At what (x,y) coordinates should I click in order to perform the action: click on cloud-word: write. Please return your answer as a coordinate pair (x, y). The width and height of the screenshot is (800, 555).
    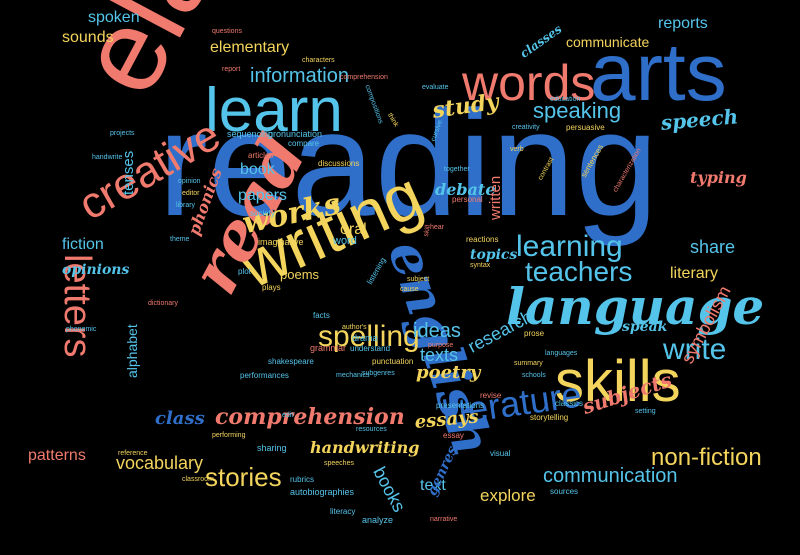
    Looking at the image, I should click on (695, 349).